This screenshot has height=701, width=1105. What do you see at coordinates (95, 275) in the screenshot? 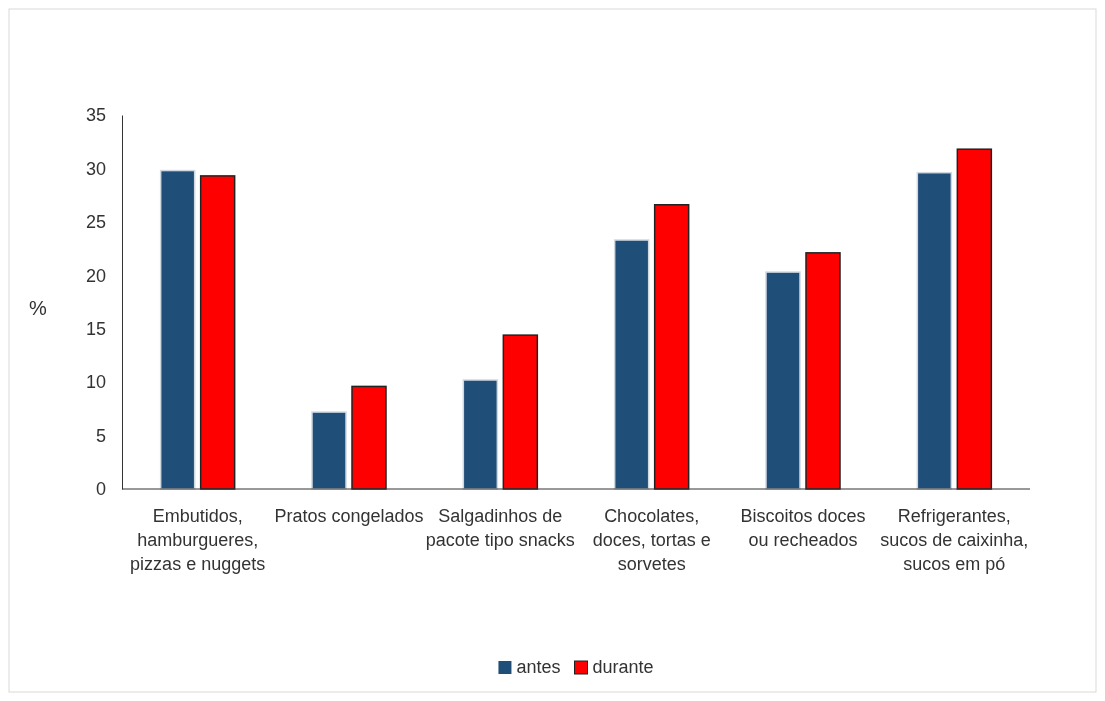
I see `y-tick-label: 20` at bounding box center [95, 275].